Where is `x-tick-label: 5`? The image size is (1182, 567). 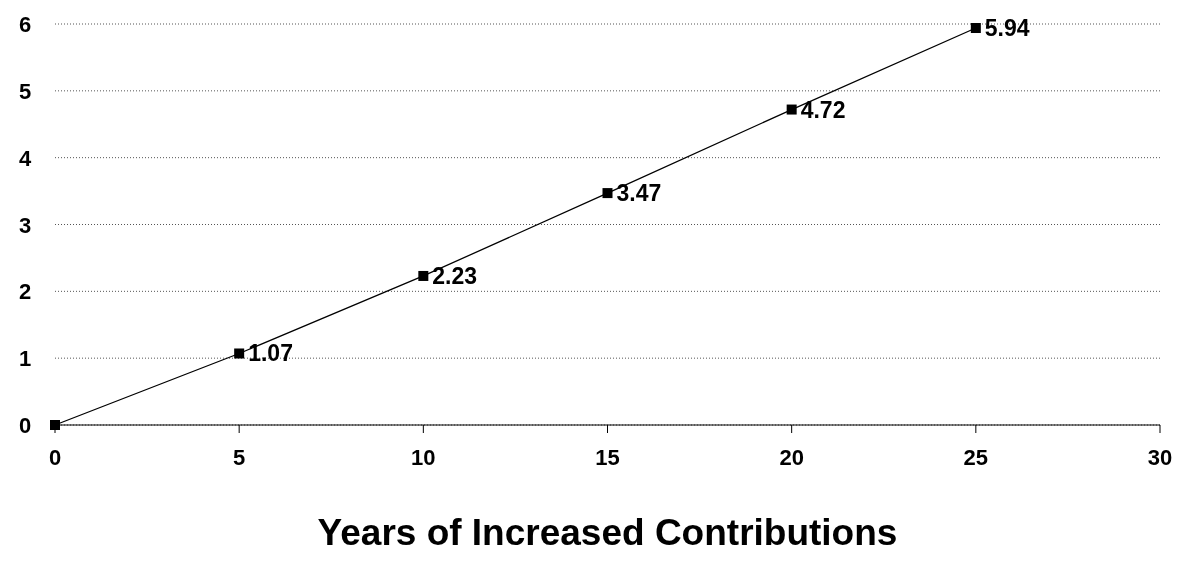 x-tick-label: 5 is located at coordinates (239, 457).